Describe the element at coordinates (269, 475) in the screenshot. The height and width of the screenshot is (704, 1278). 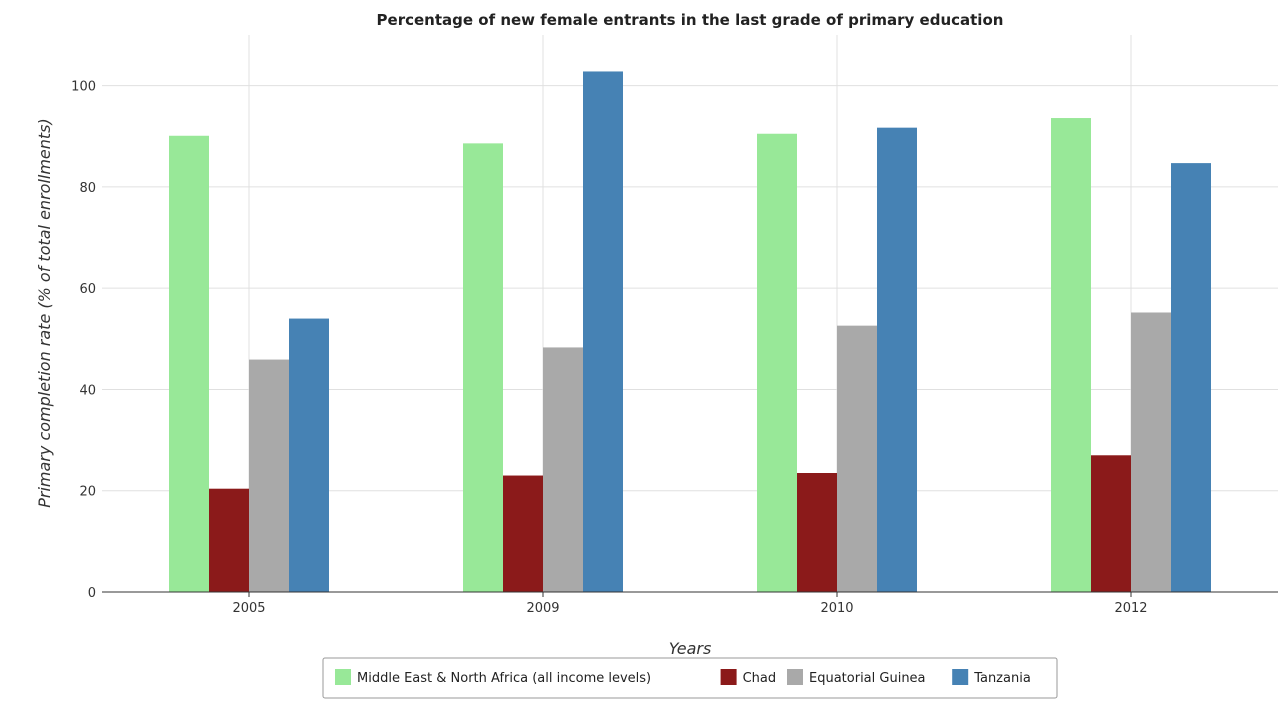
I see `bar-equatorial-guinea-2005` at that location.